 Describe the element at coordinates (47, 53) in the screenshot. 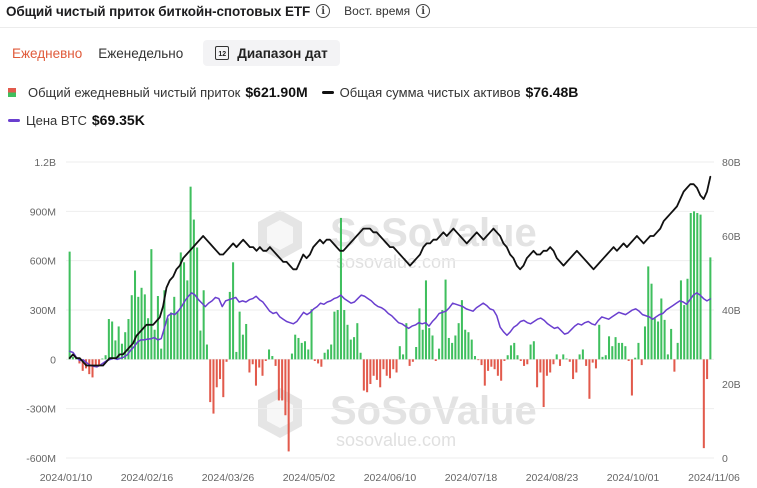

I see `tab-daily: Ежедневно` at that location.